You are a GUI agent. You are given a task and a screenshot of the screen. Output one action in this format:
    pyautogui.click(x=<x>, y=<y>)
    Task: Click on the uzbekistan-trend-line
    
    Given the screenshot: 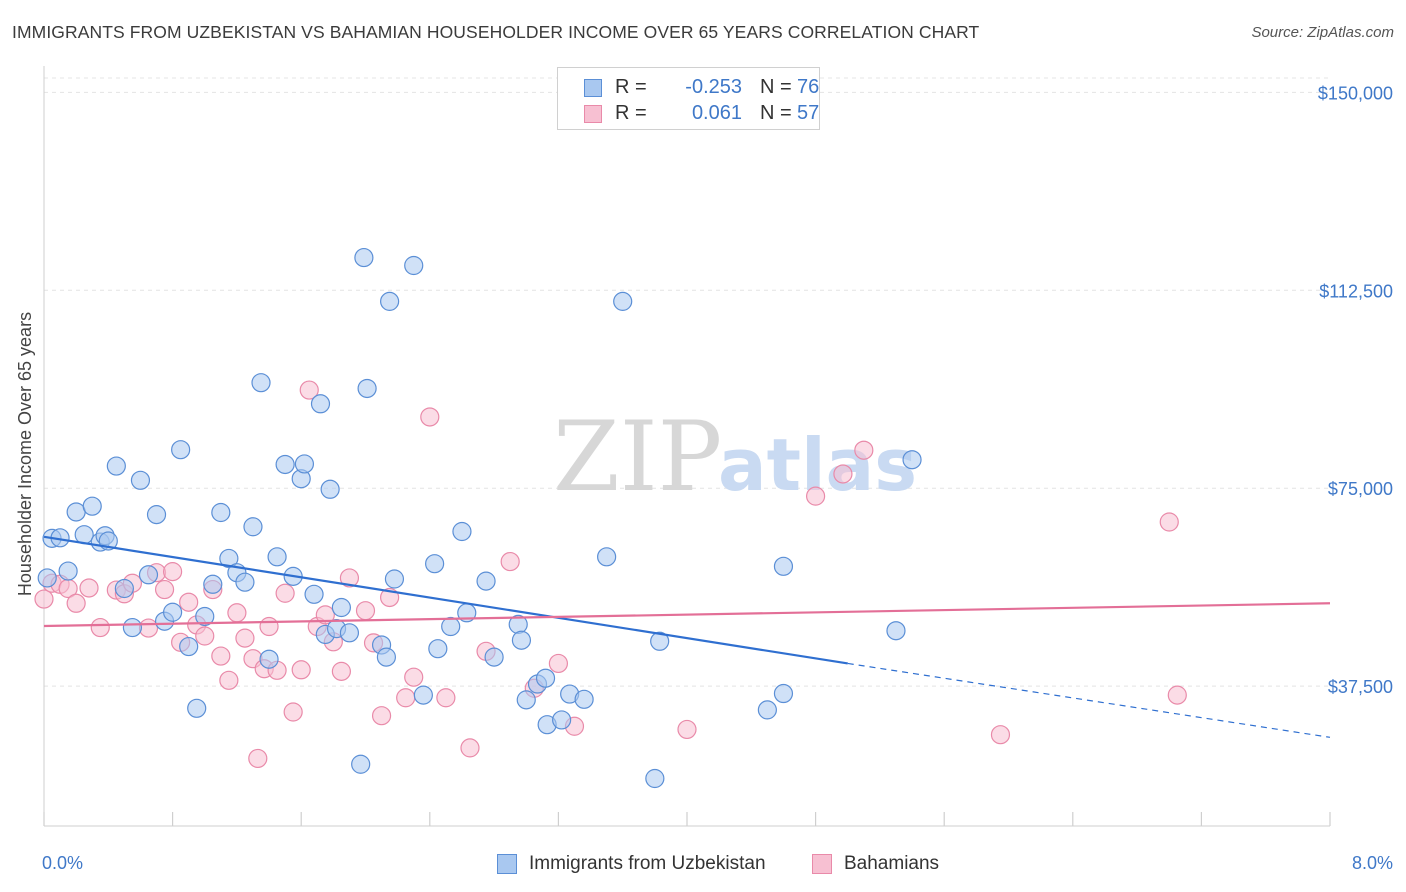 What is the action you would take?
    pyautogui.click(x=445, y=600)
    